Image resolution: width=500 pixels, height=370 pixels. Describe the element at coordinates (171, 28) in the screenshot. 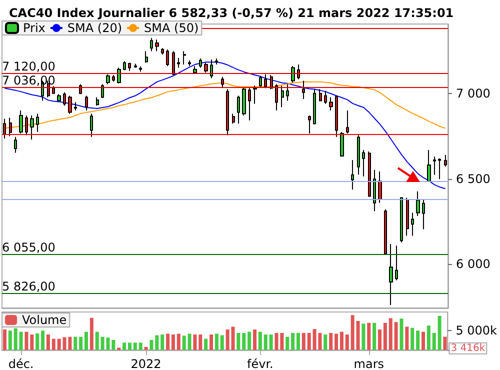

I see `legend-label: SMA (50)` at that location.